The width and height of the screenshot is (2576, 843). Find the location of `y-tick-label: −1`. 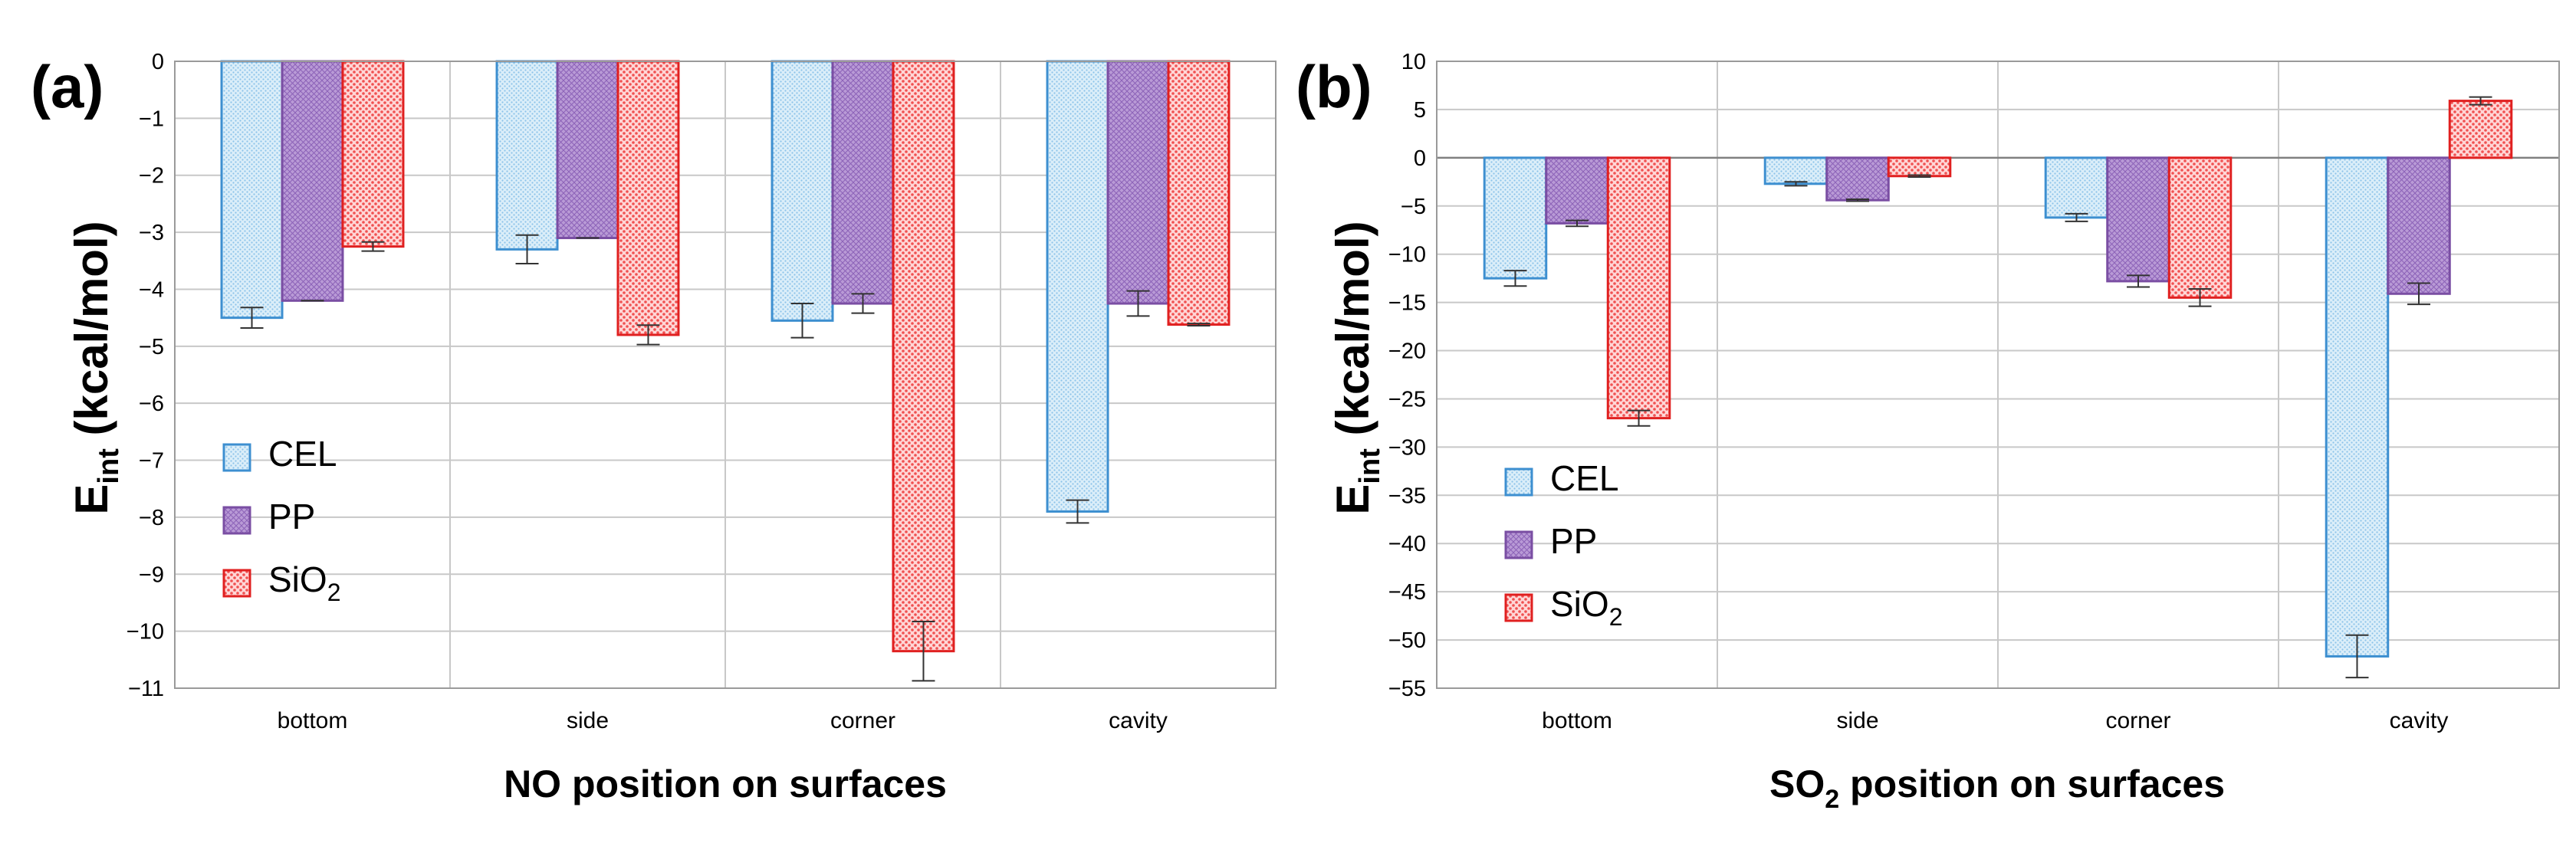

y-tick-label: −1 is located at coordinates (151, 119).